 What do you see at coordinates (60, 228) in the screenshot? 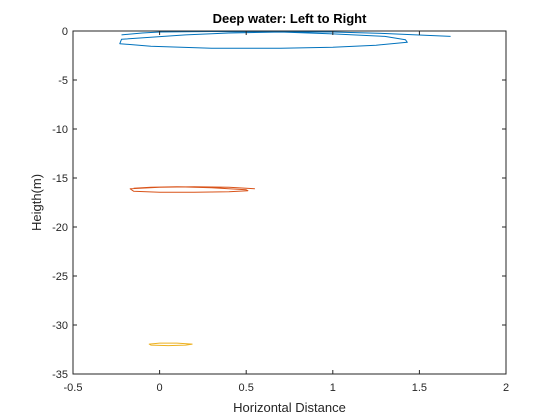
I see `y-tick-label: -20` at bounding box center [60, 228].